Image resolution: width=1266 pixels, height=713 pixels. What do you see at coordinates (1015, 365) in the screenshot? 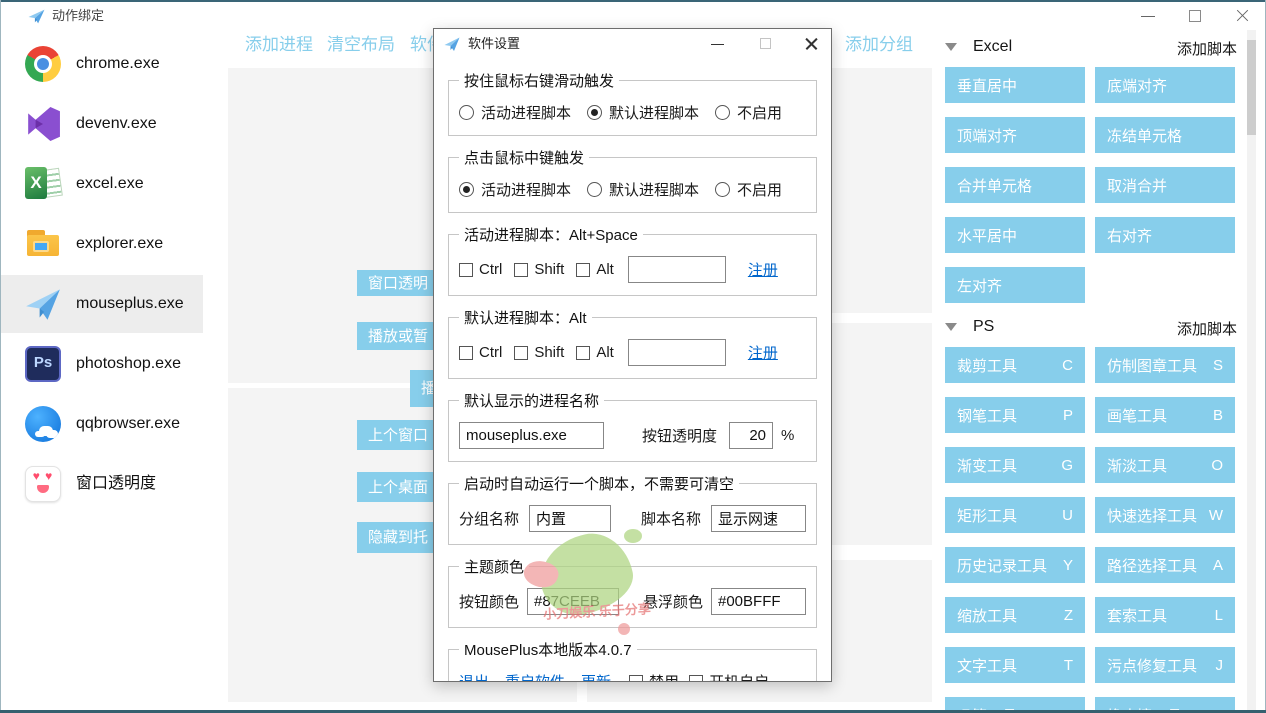
I see `script-button: 裁剪工具 C` at bounding box center [1015, 365].